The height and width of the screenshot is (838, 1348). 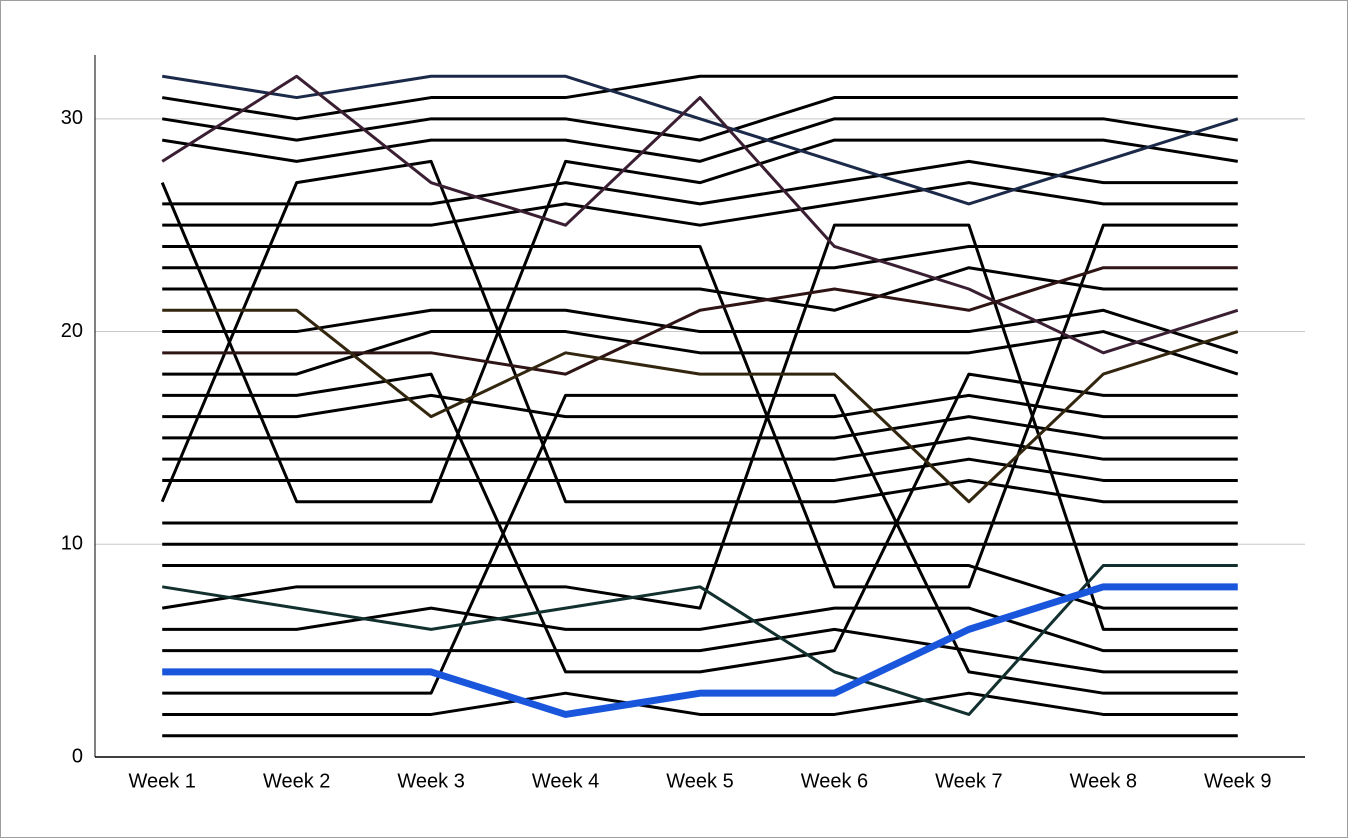 What do you see at coordinates (296, 781) in the screenshot?
I see `x-tick-label: Week 2` at bounding box center [296, 781].